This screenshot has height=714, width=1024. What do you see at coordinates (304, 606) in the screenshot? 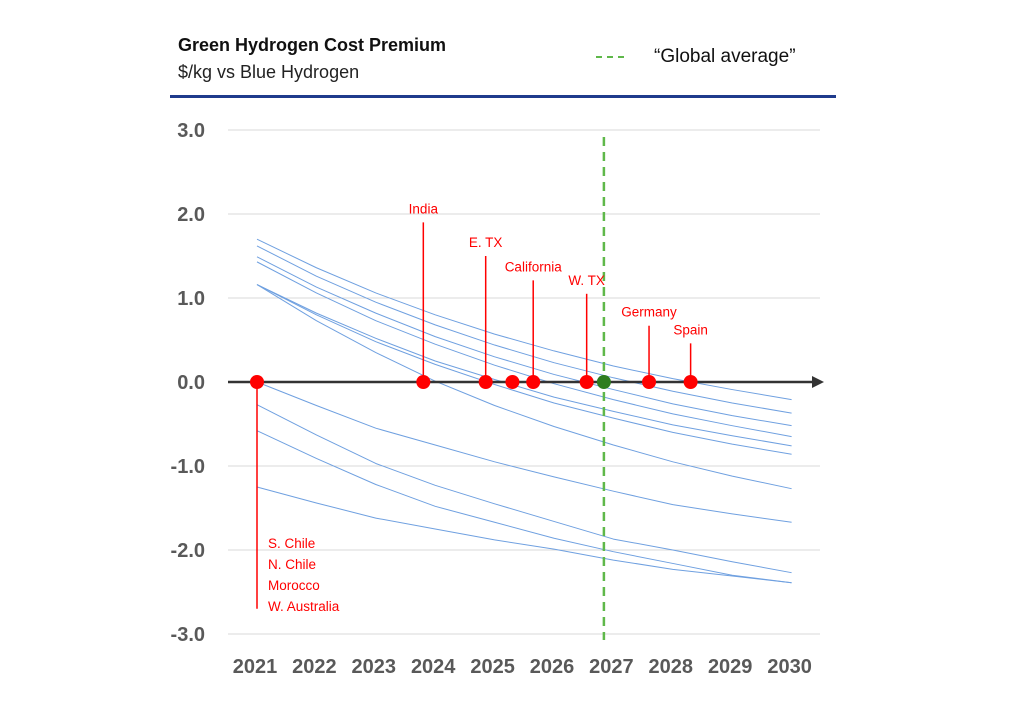
I see `marker-label-line: W. Australia` at bounding box center [304, 606].